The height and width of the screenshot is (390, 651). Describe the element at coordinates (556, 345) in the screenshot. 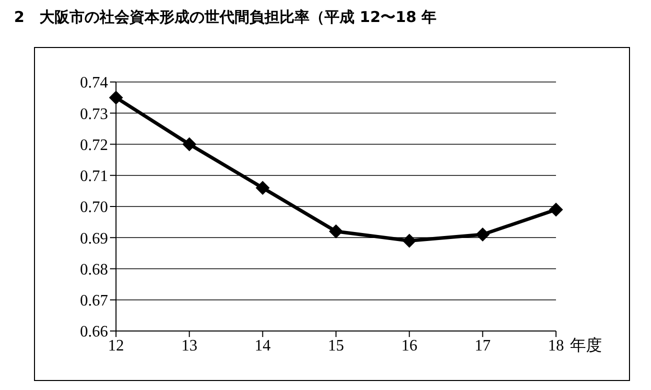

I see `x-tick-label: 18` at that location.